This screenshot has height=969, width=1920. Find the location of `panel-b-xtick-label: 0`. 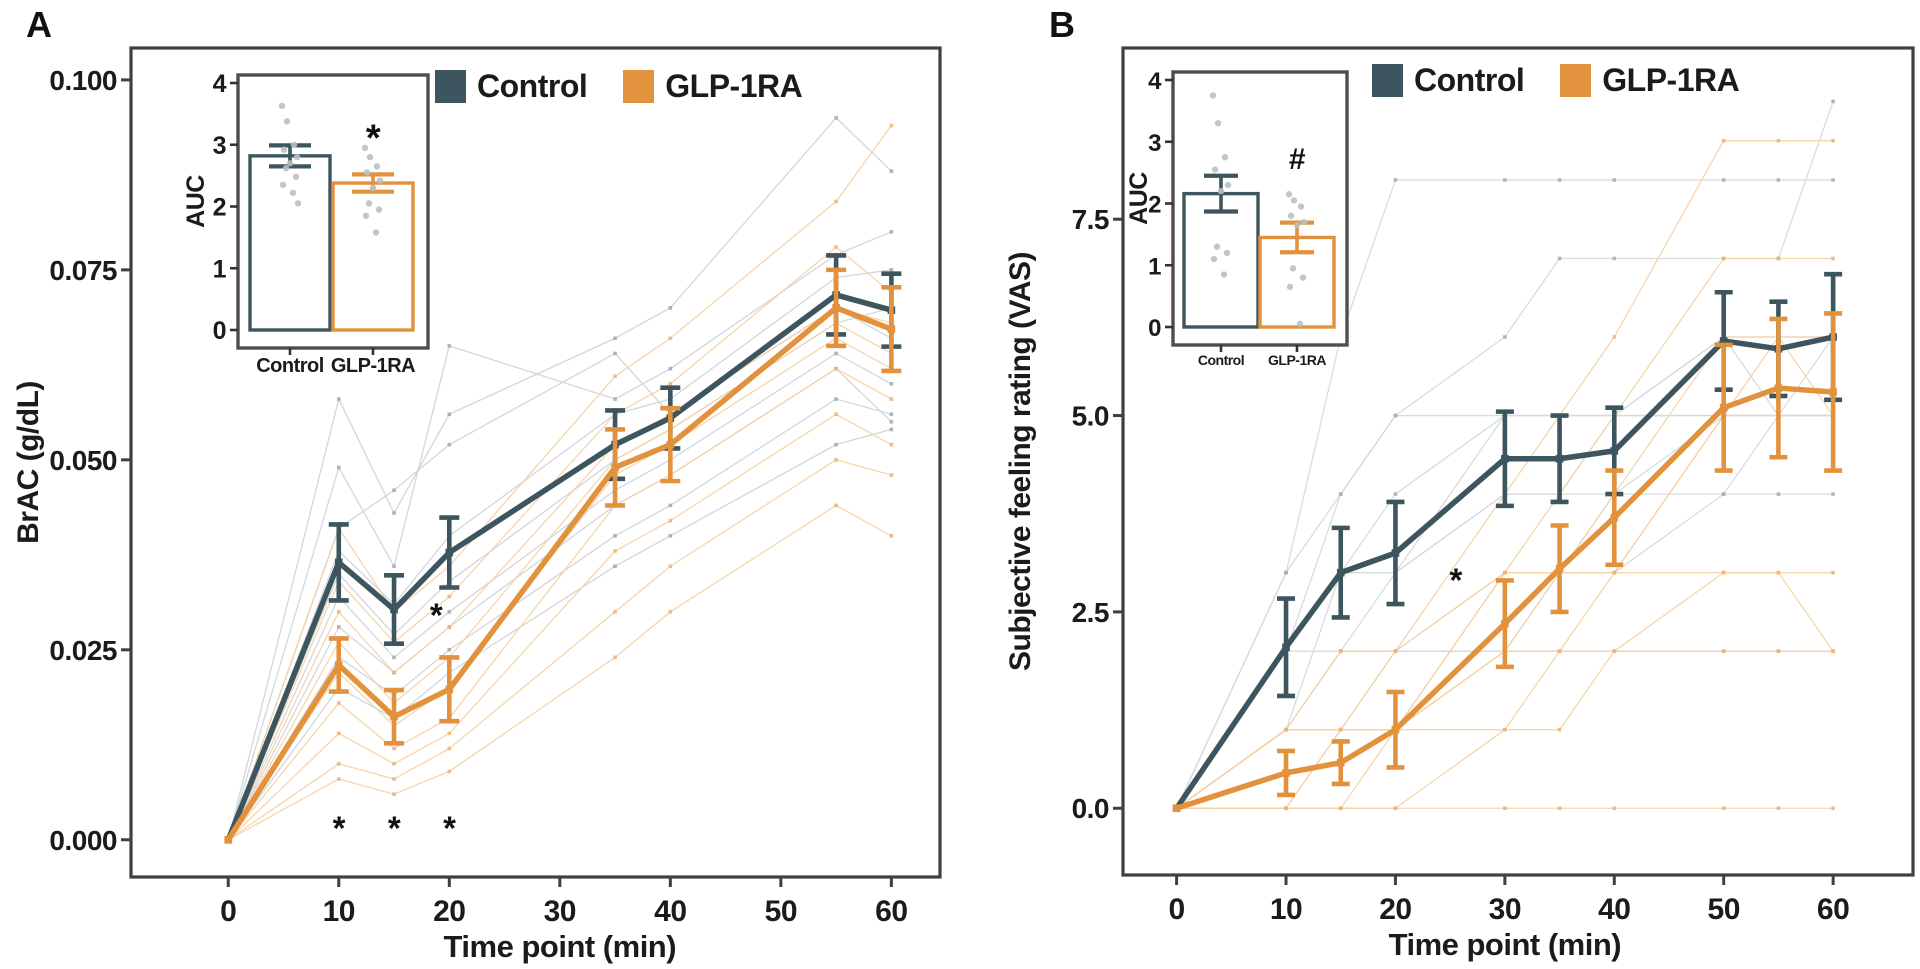

panel-b-xtick-label: 0 is located at coordinates (1177, 909).